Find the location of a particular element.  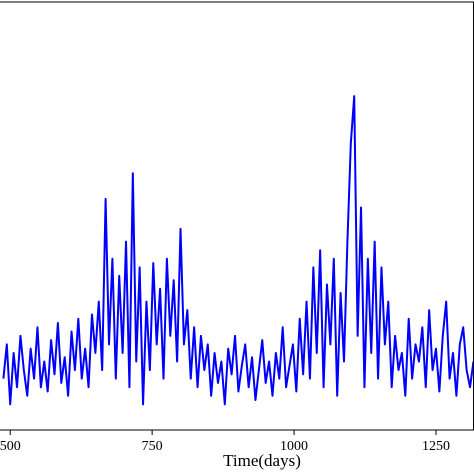

x-tick-label: 1000 is located at coordinates (294, 446).